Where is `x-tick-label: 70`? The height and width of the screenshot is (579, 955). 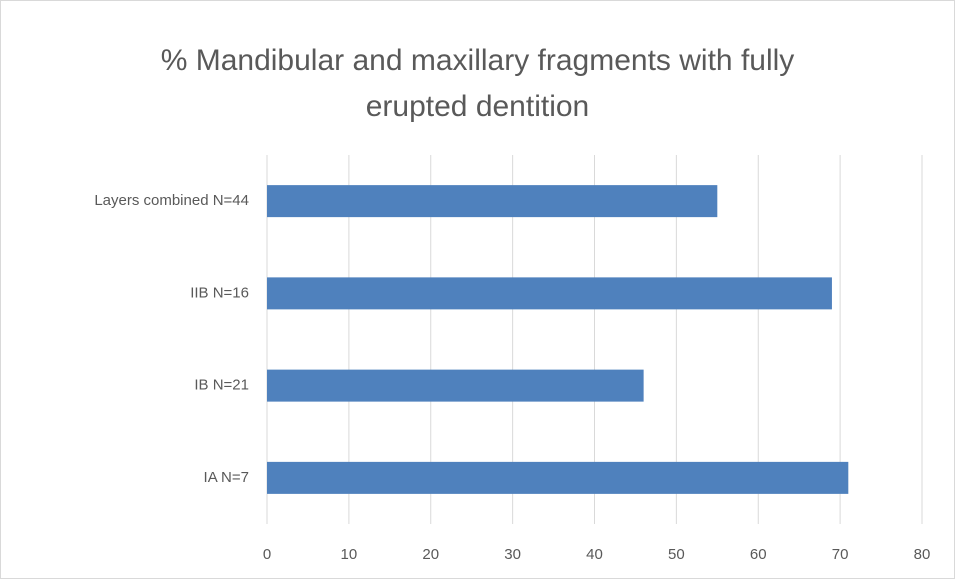
x-tick-label: 70 is located at coordinates (840, 554).